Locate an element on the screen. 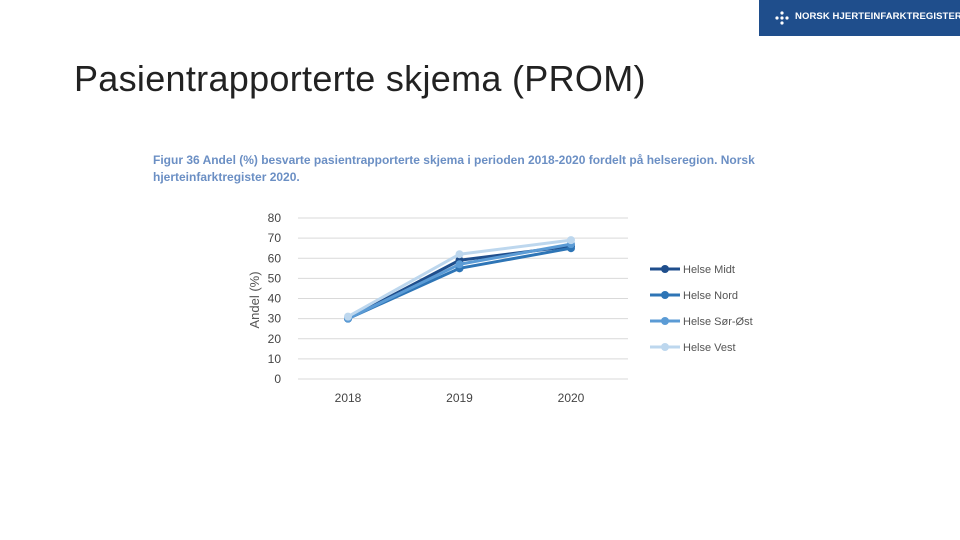 The width and height of the screenshot is (960, 540). x-tick-label: 2018 is located at coordinates (348, 398).